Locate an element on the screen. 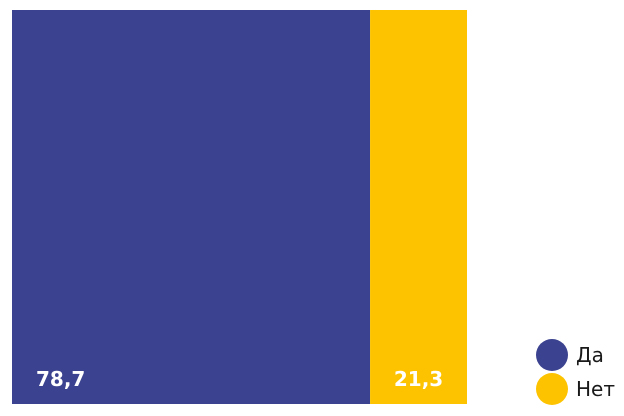  legend-swatch-yes is located at coordinates (552, 355).